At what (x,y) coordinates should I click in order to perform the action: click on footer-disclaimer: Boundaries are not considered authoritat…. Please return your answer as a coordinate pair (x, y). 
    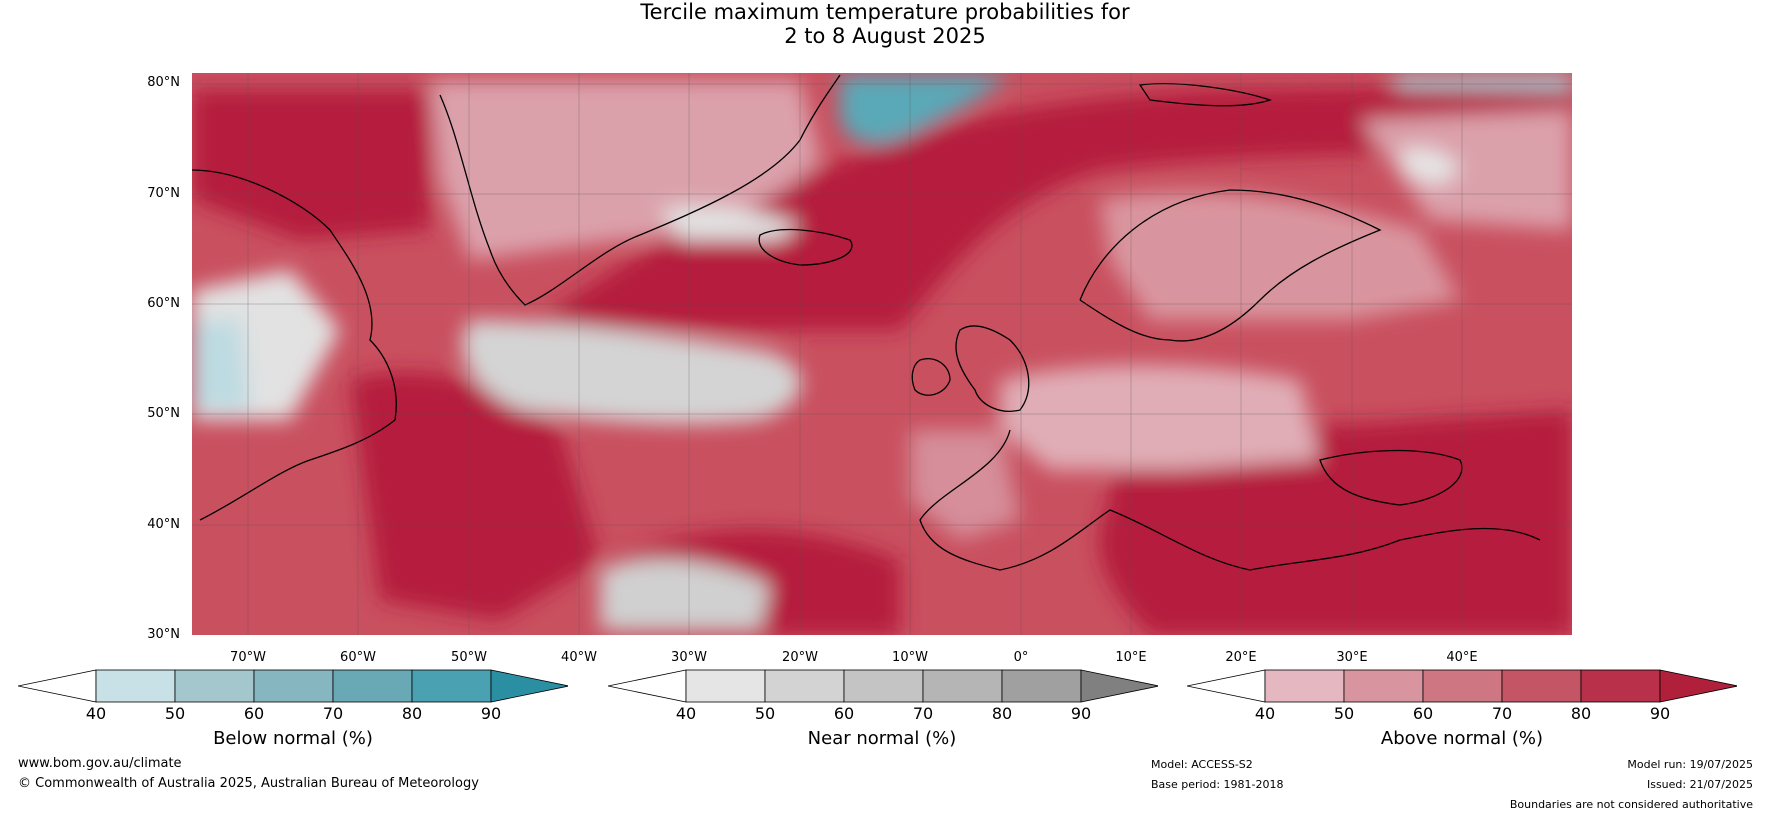
    Looking at the image, I should click on (1631, 804).